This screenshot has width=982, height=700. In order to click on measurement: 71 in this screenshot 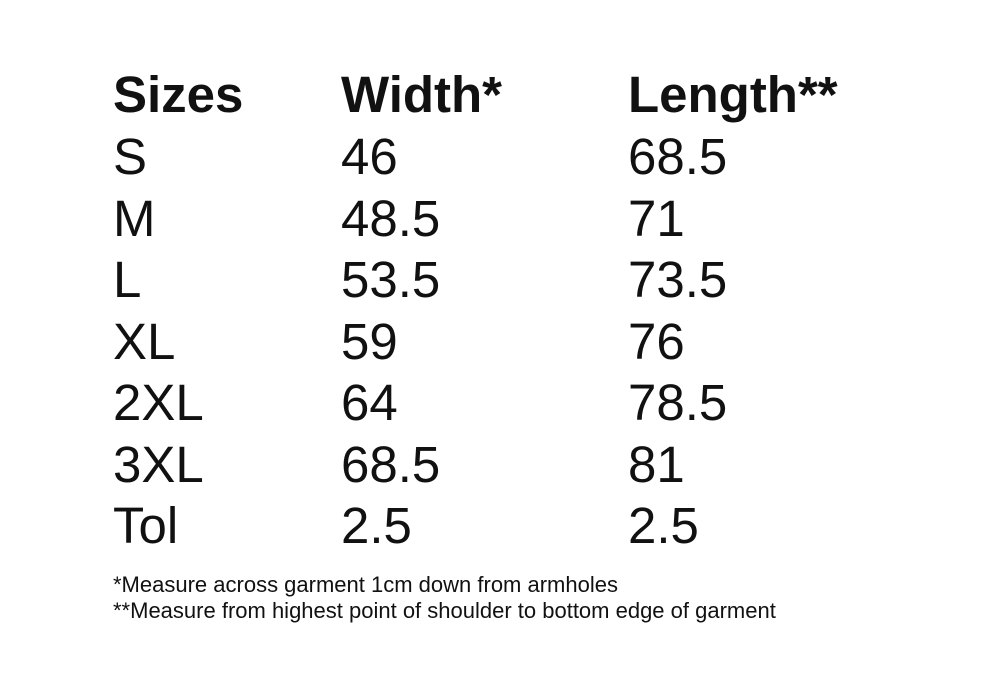, I will do `click(656, 218)`.